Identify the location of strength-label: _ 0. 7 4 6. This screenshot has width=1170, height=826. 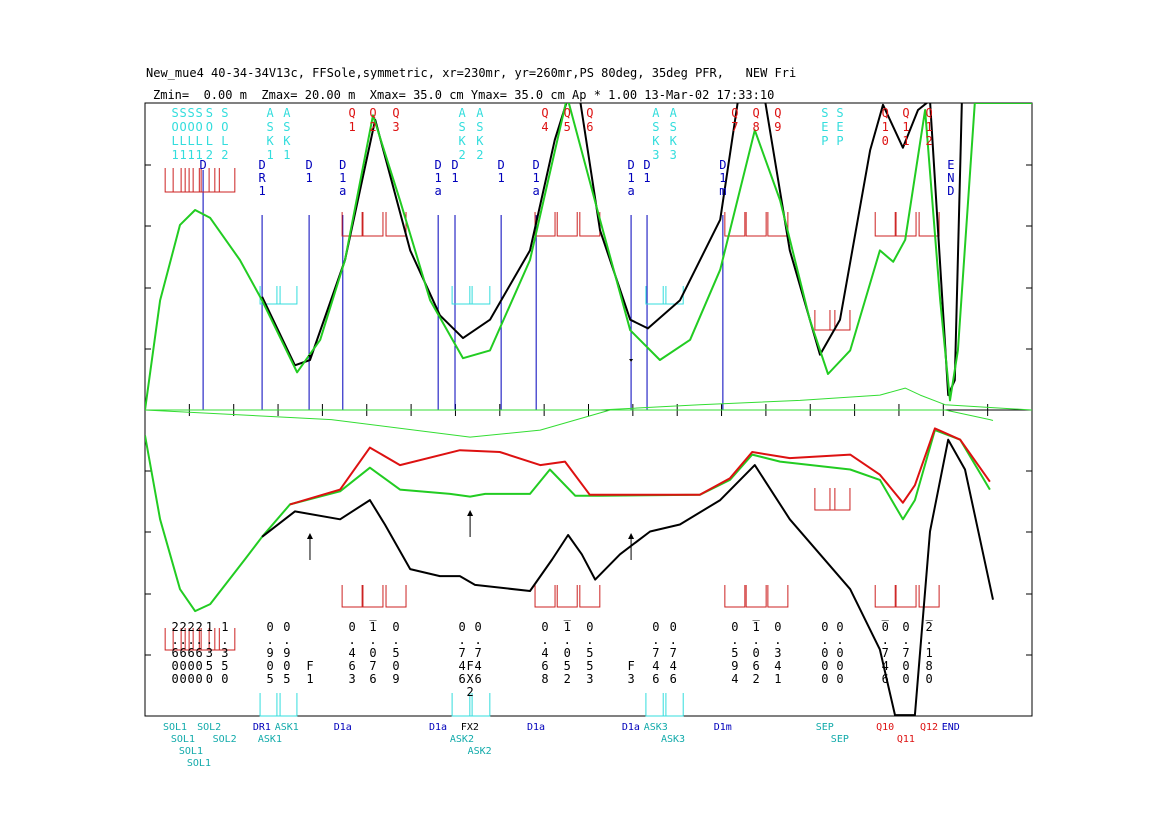
(886, 646).